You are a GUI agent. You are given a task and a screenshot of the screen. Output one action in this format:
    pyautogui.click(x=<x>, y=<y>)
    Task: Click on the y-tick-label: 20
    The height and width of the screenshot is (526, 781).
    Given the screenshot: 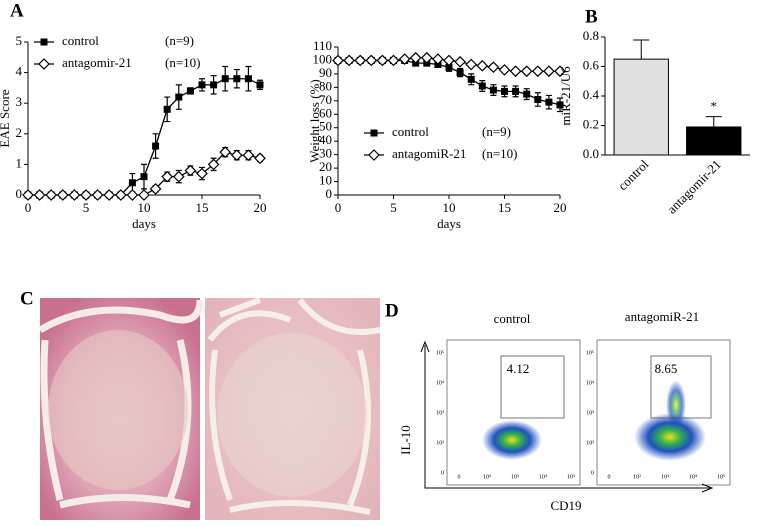 What is the action you would take?
    pyautogui.click(x=325, y=166)
    